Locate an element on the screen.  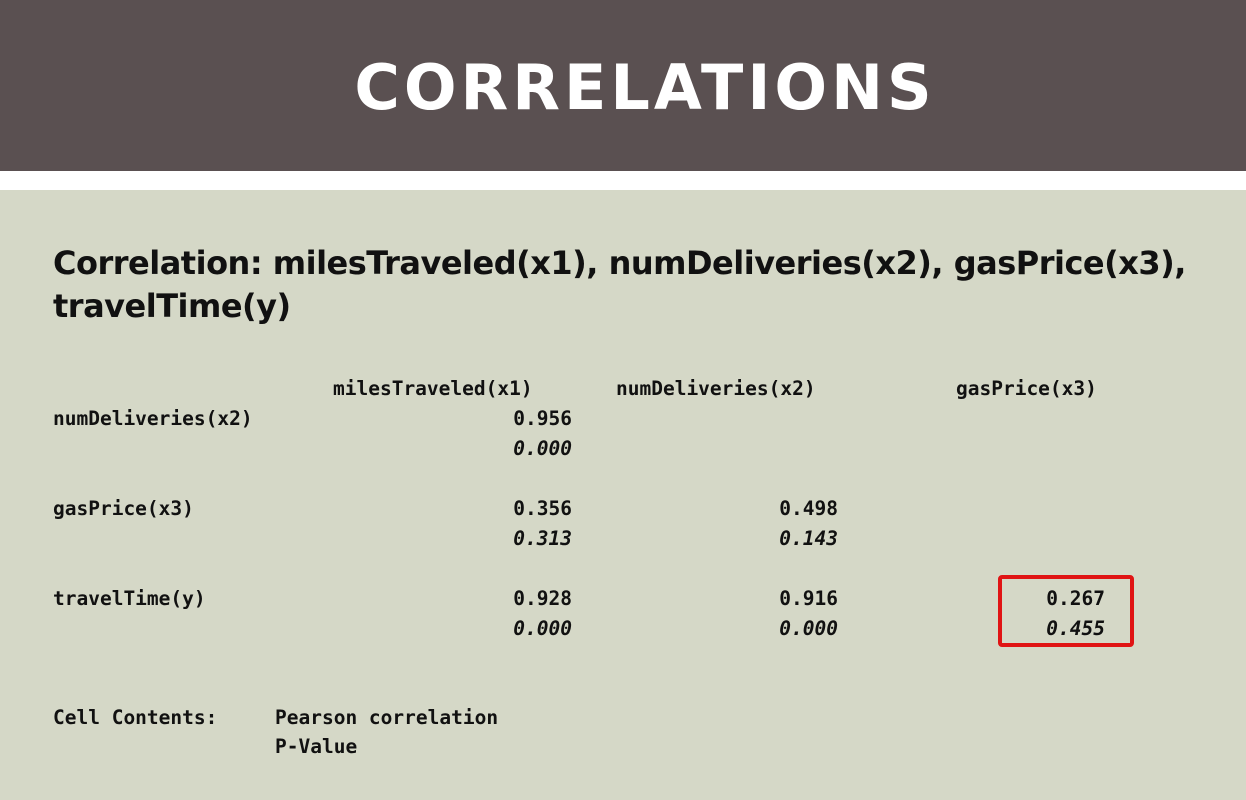
column-header-x2: numDeliveries(x2) is located at coordinates (716, 388).